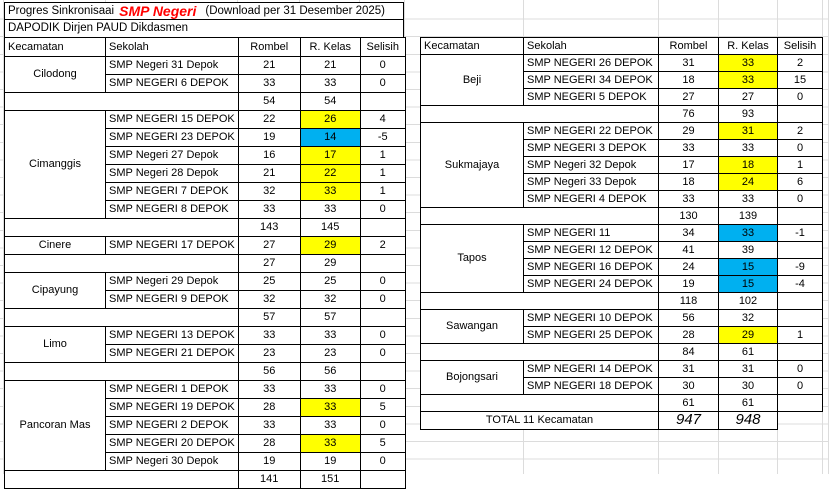 Image resolution: width=829 pixels, height=489 pixels. What do you see at coordinates (269, 101) in the screenshot?
I see `subtotal-rombel-cell: 54` at bounding box center [269, 101].